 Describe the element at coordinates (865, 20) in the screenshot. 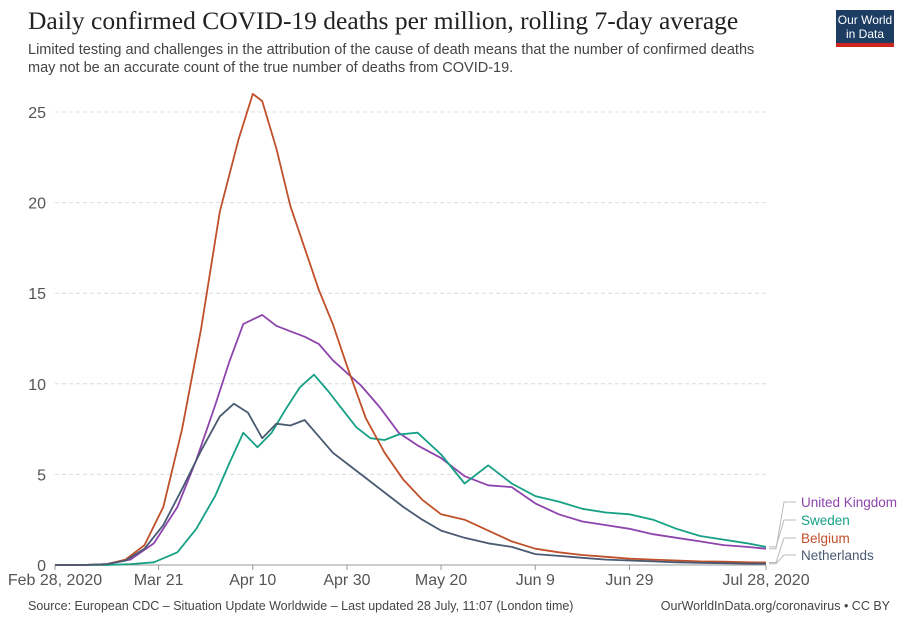

I see `logo-line-1: Our World` at that location.